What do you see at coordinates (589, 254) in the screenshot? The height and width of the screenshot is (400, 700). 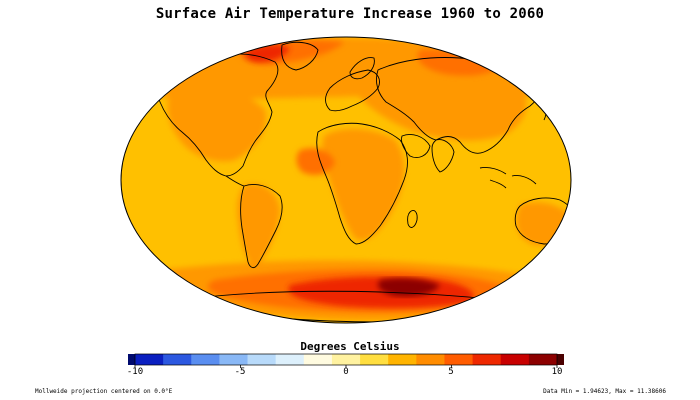 I see `coastline-new-zealand` at bounding box center [589, 254].